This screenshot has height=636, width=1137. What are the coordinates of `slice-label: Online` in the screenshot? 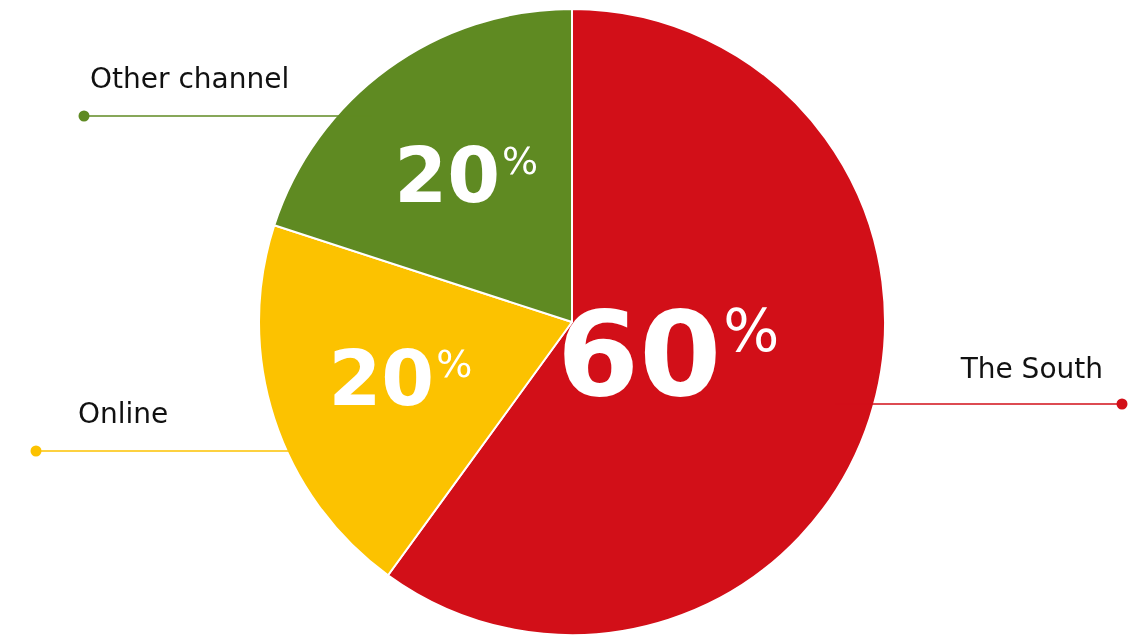 It's located at (123, 413).